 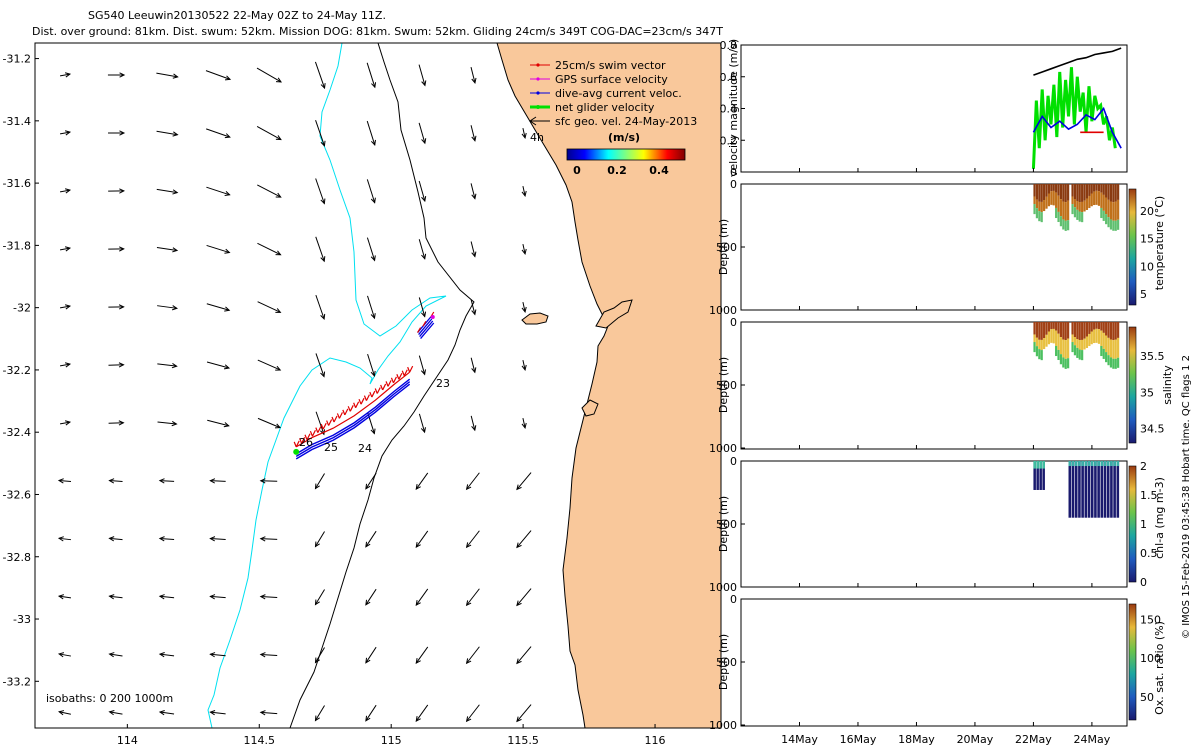 What do you see at coordinates (17, 557) in the screenshot?
I see `map-y-tick-label: -32.8` at bounding box center [17, 557].